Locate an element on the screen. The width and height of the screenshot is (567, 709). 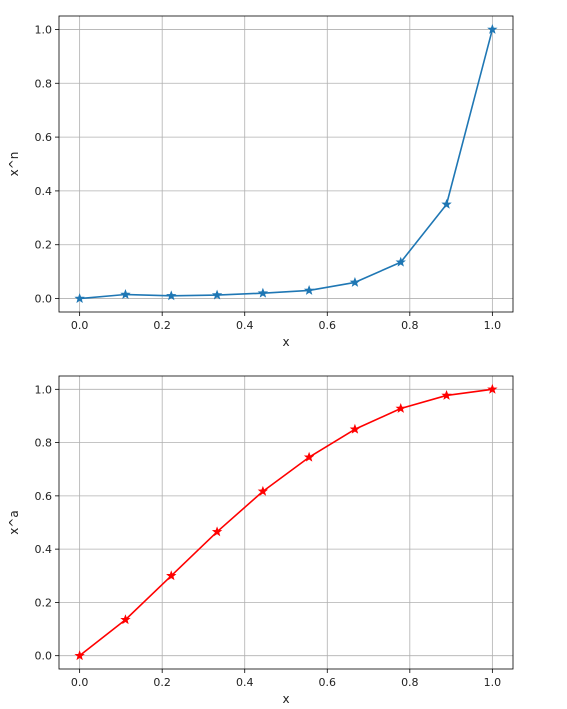
y-axis-label: x^a is located at coordinates (14, 522).